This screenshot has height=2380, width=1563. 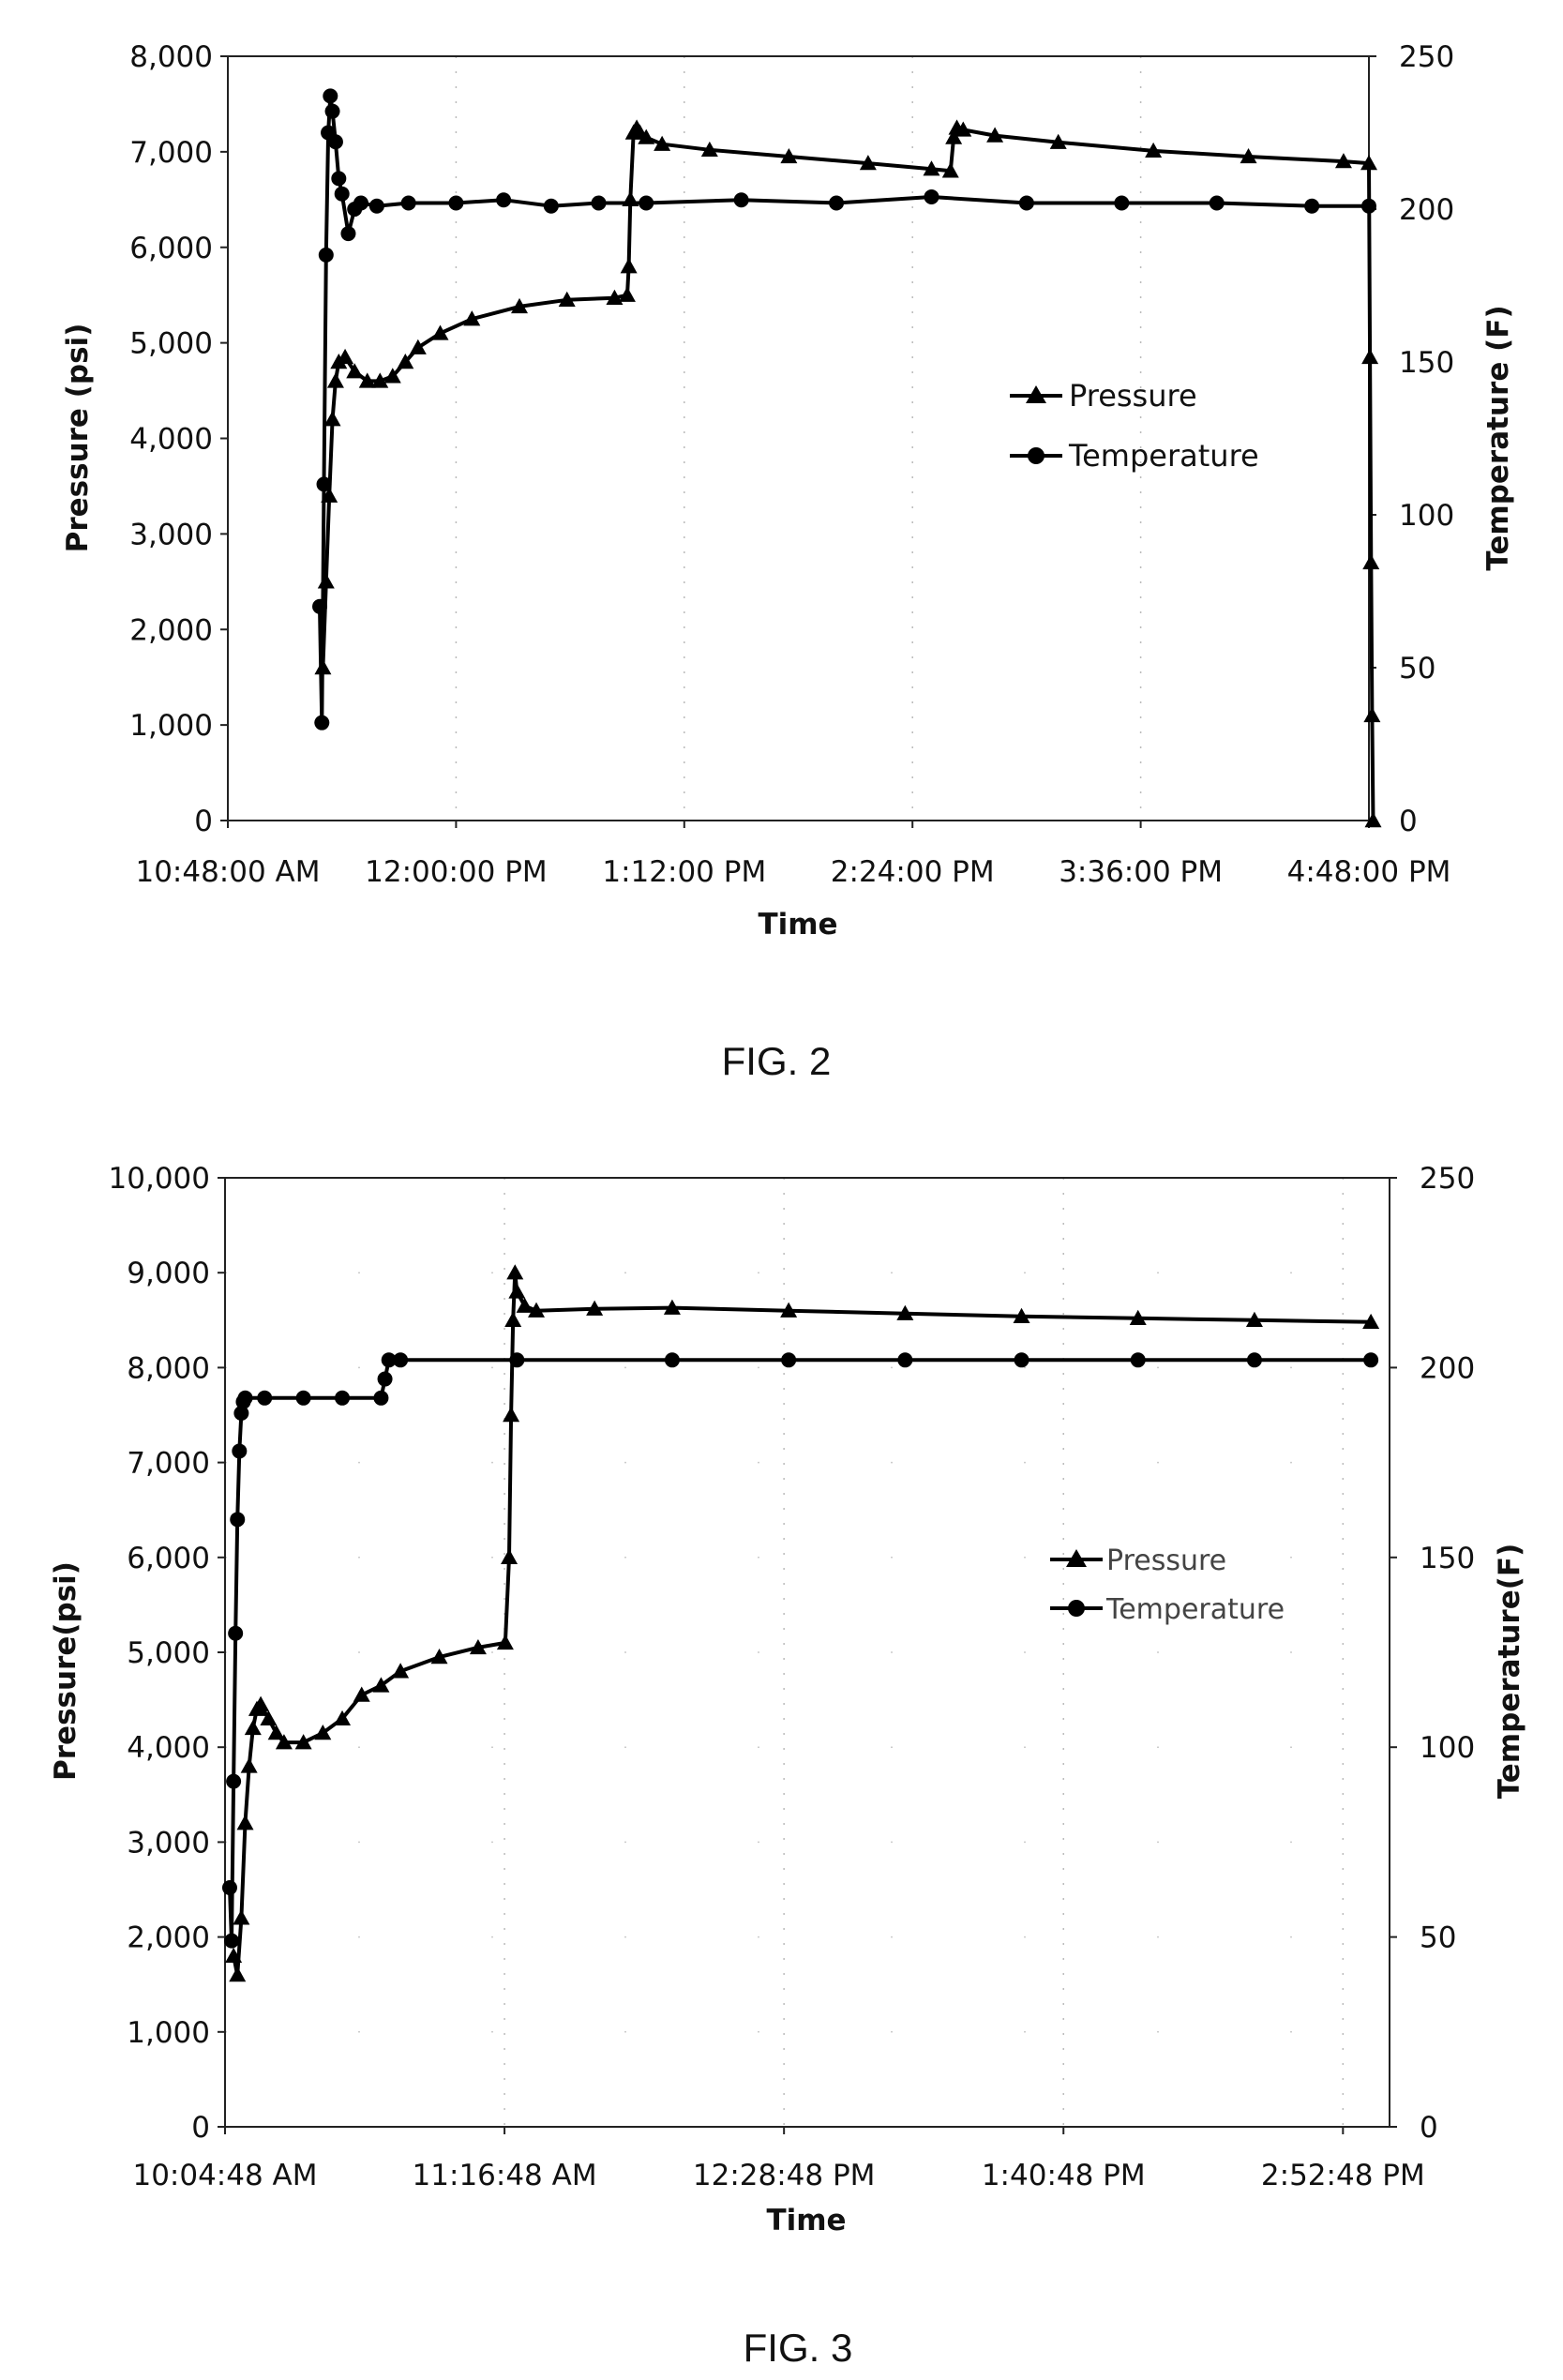 What do you see at coordinates (505, 2175) in the screenshot?
I see `x-tick-label: 11:16:48 AM` at bounding box center [505, 2175].